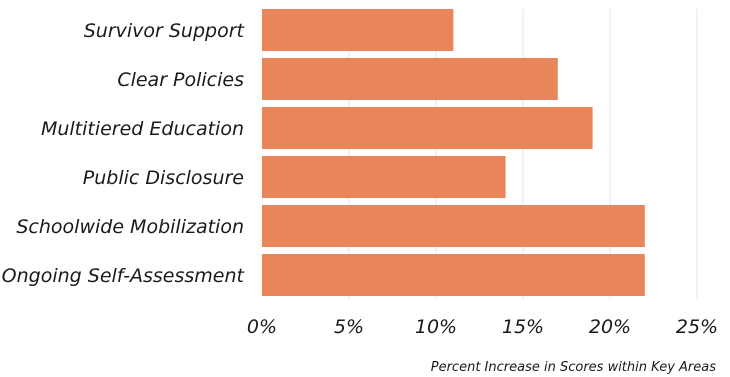 This screenshot has height=377, width=730. Describe the element at coordinates (262, 327) in the screenshot. I see `x-tick-label: 0%` at that location.